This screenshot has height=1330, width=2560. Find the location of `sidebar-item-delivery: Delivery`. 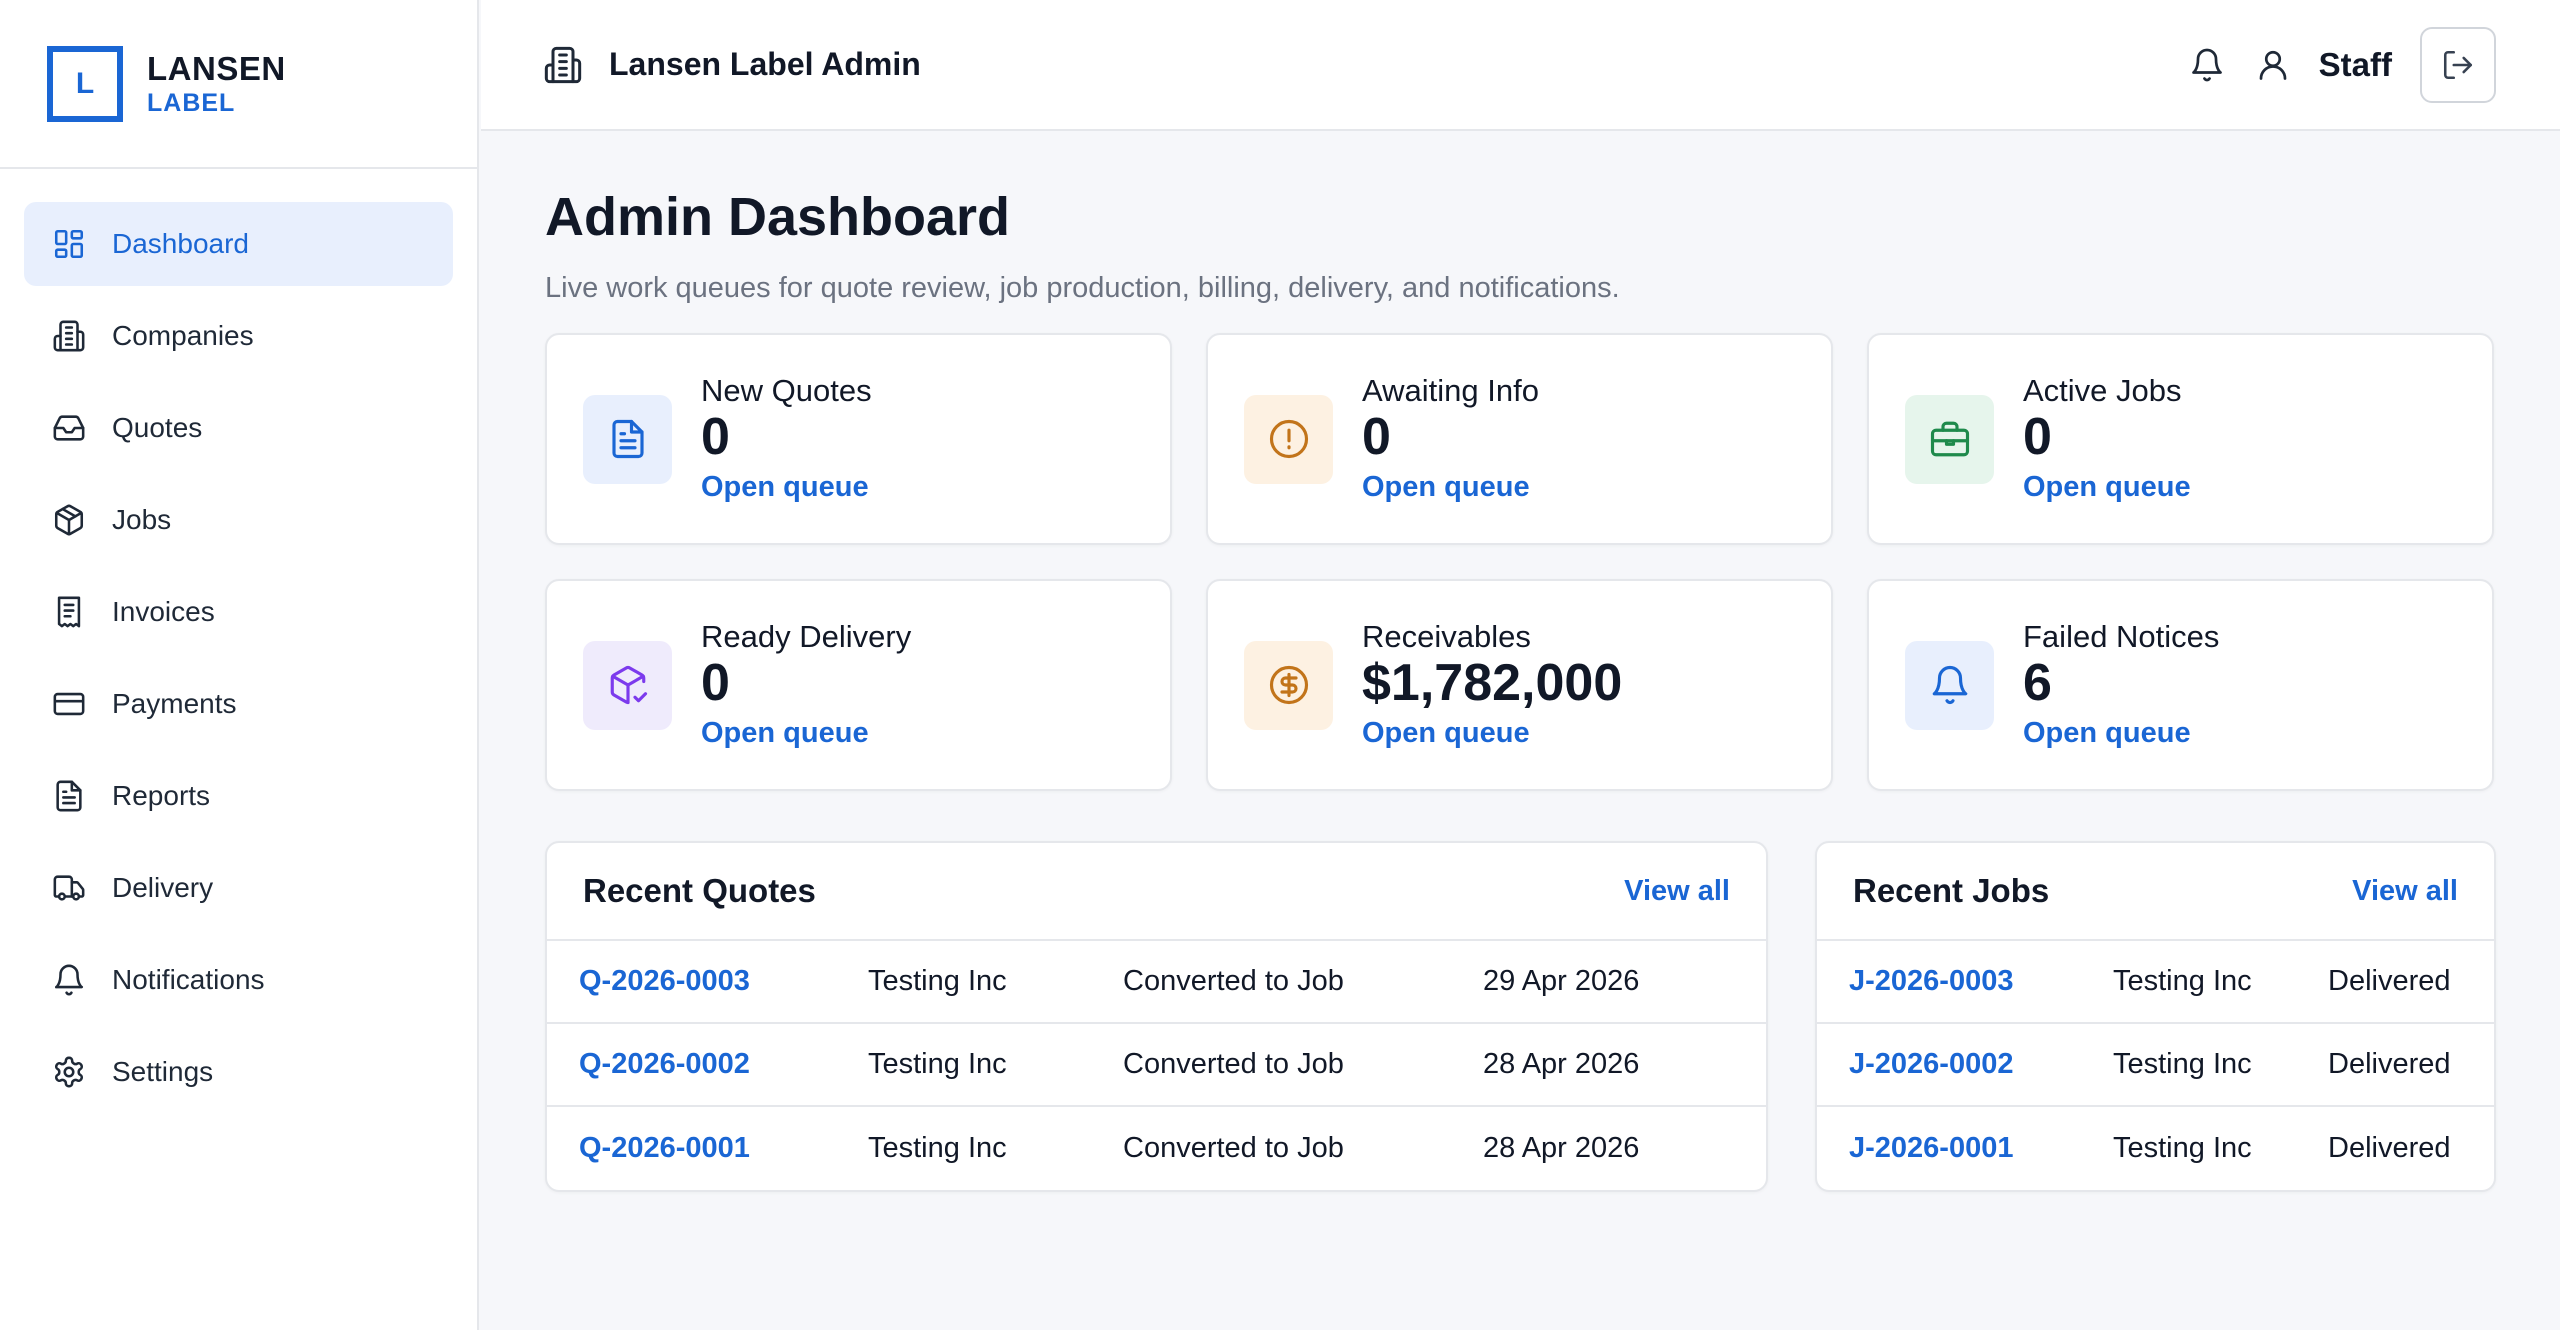

sidebar-item-delivery: Delivery is located at coordinates (238, 888).